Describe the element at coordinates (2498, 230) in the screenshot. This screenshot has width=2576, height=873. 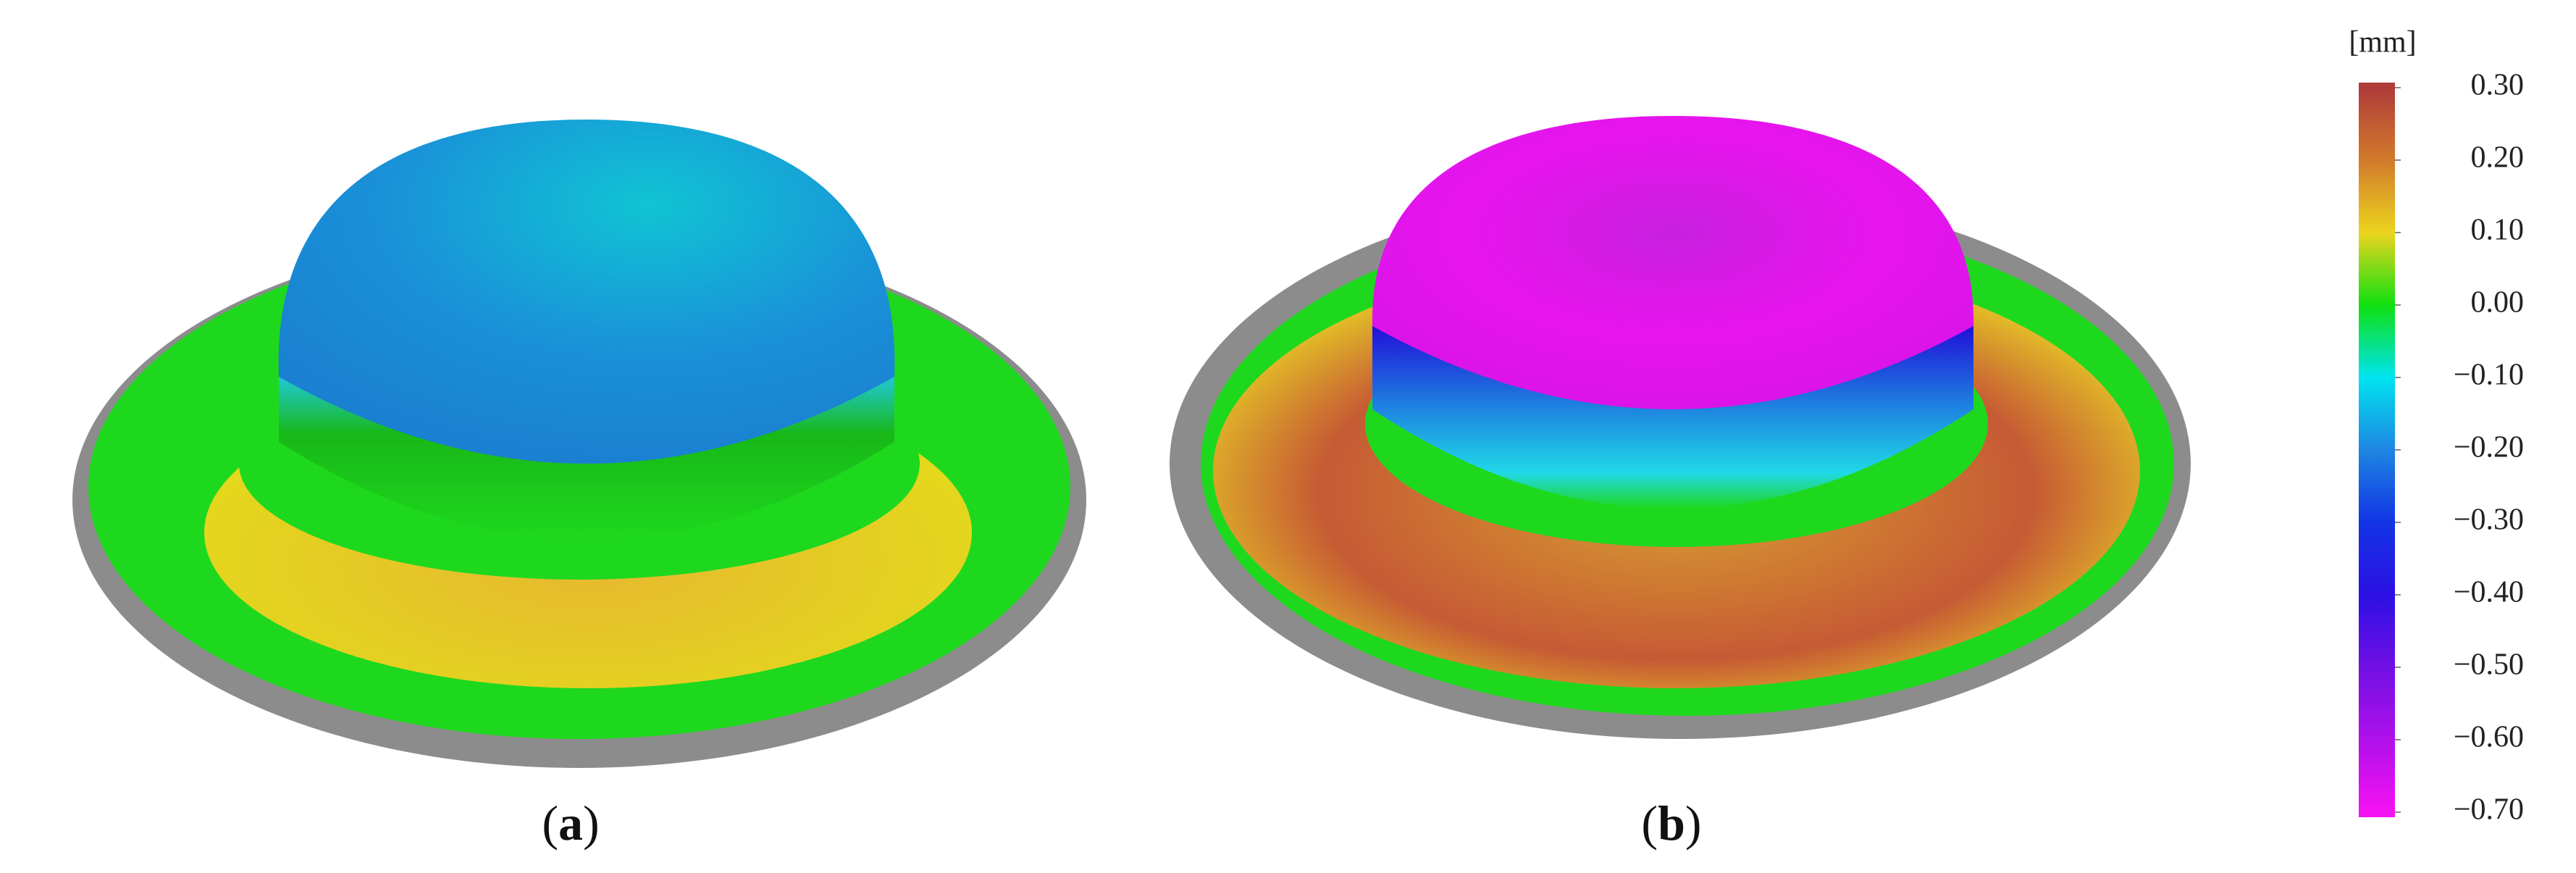
I see `colorbar-tick-label: 0.10` at that location.